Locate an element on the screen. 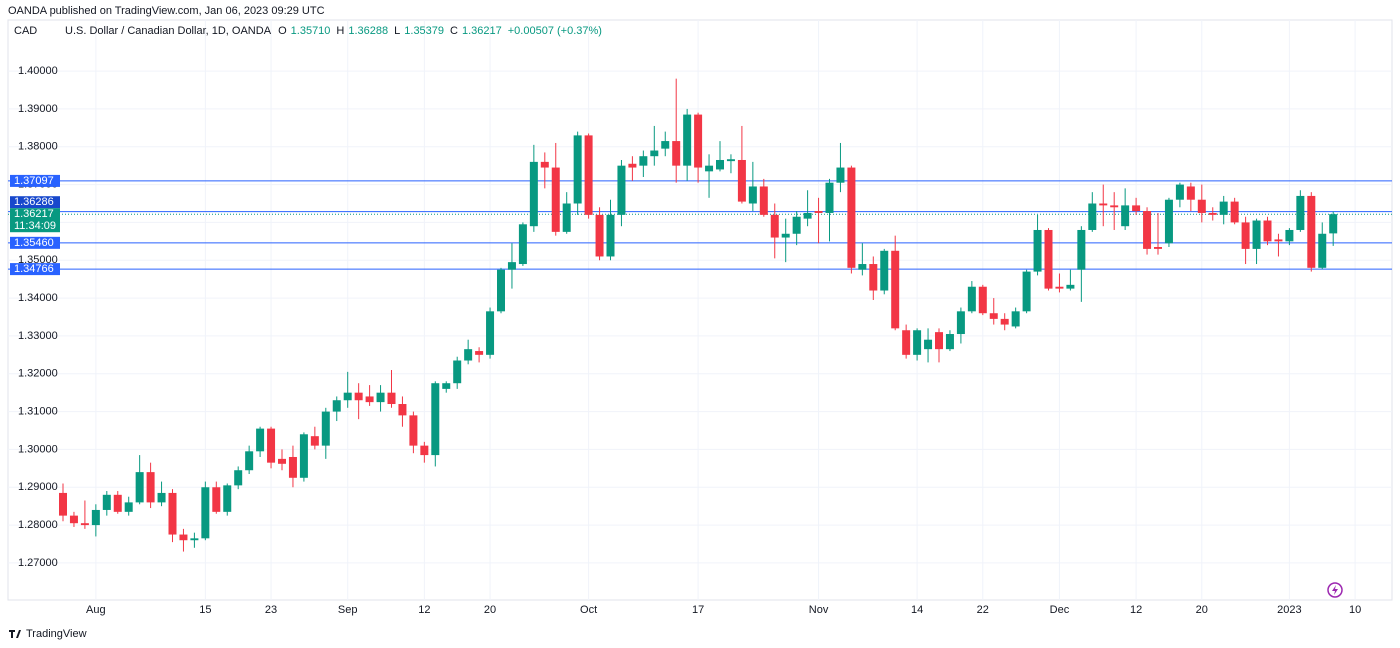 Image resolution: width=1400 pixels, height=648 pixels. x-tick-label: 20 is located at coordinates (1202, 610).